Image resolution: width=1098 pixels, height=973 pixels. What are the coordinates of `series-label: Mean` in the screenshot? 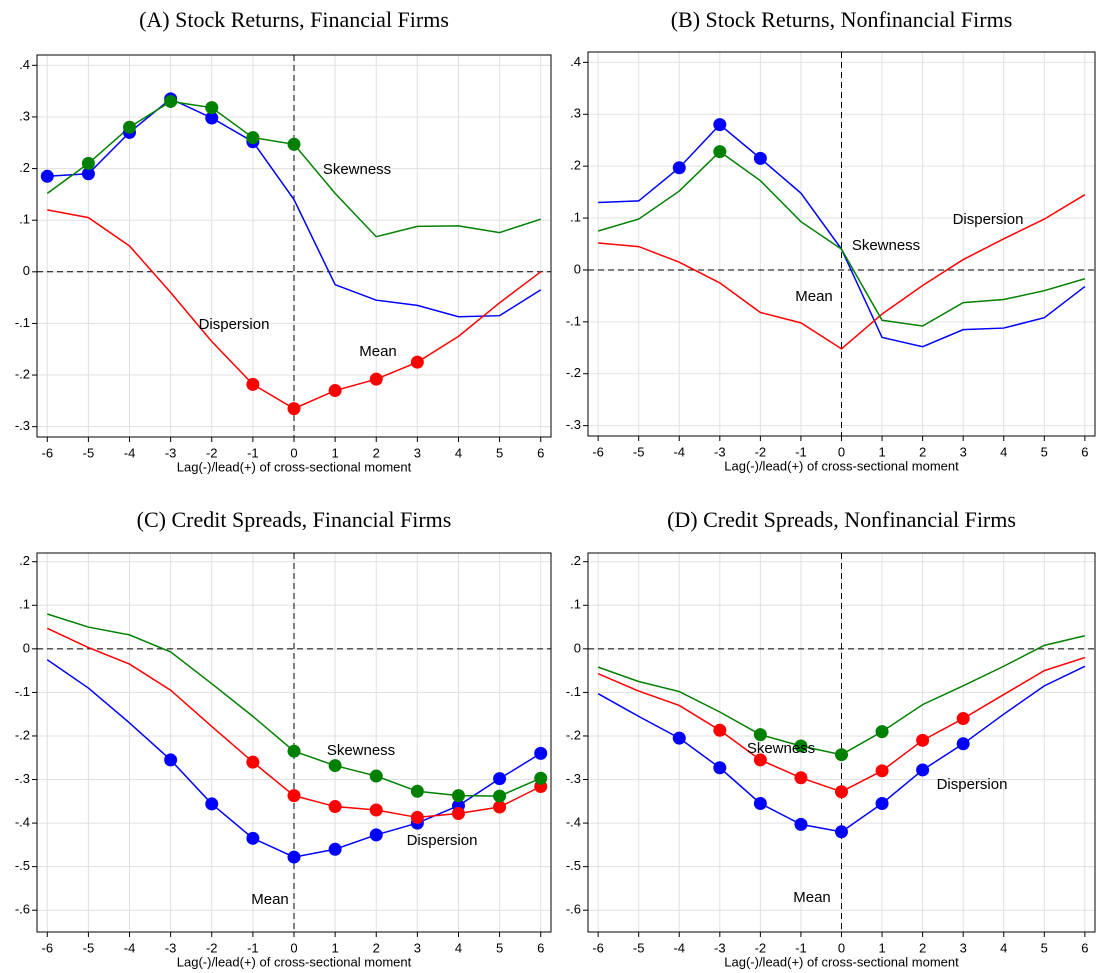 It's located at (814, 296).